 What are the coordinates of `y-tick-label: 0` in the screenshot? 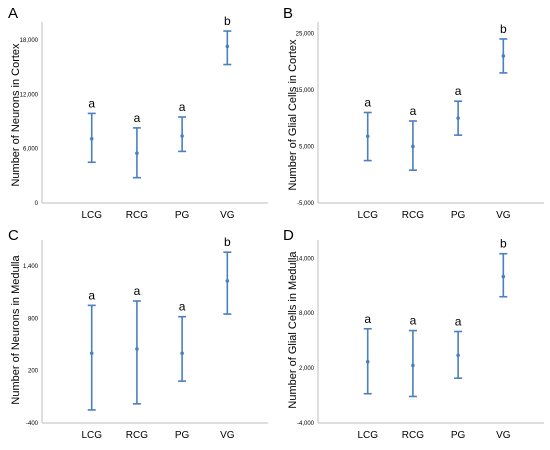 It's located at (37, 204).